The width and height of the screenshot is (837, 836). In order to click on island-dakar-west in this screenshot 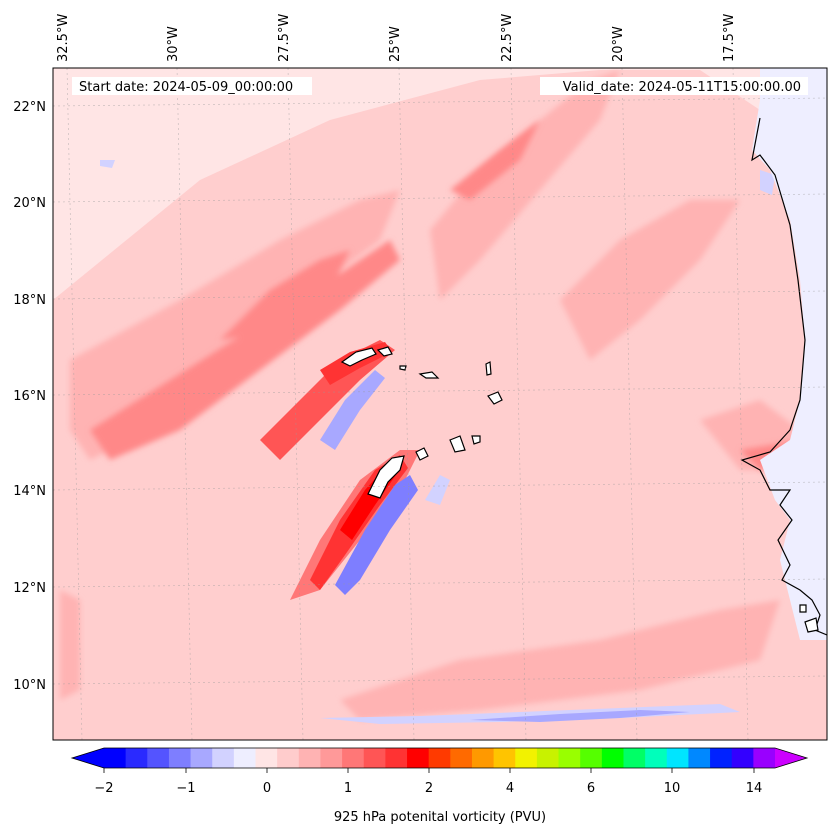, I will do `click(803, 608)`.